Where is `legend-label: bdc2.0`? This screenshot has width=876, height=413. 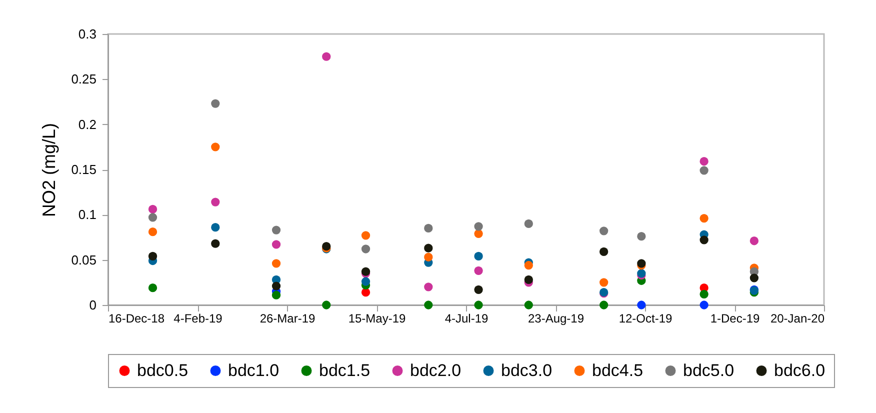 legend-label: bdc2.0 is located at coordinates (436, 370).